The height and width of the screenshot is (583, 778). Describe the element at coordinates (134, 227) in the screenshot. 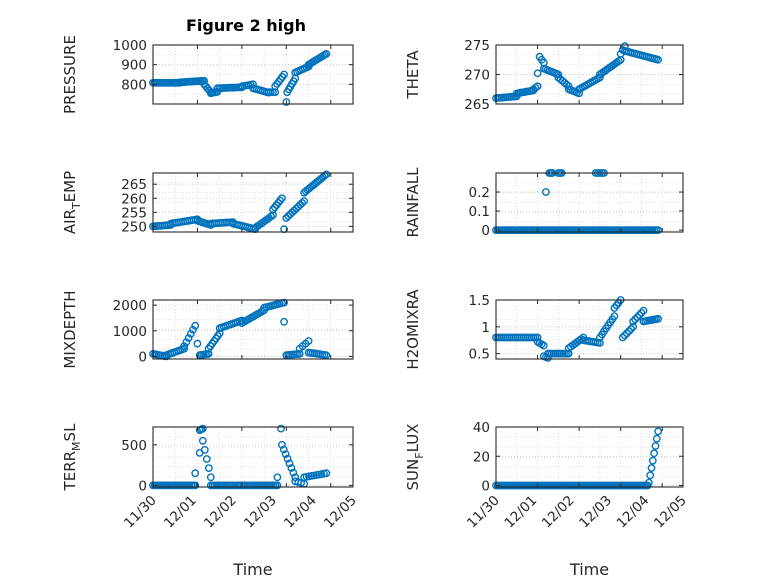

I see `y-tick-label: 250` at that location.